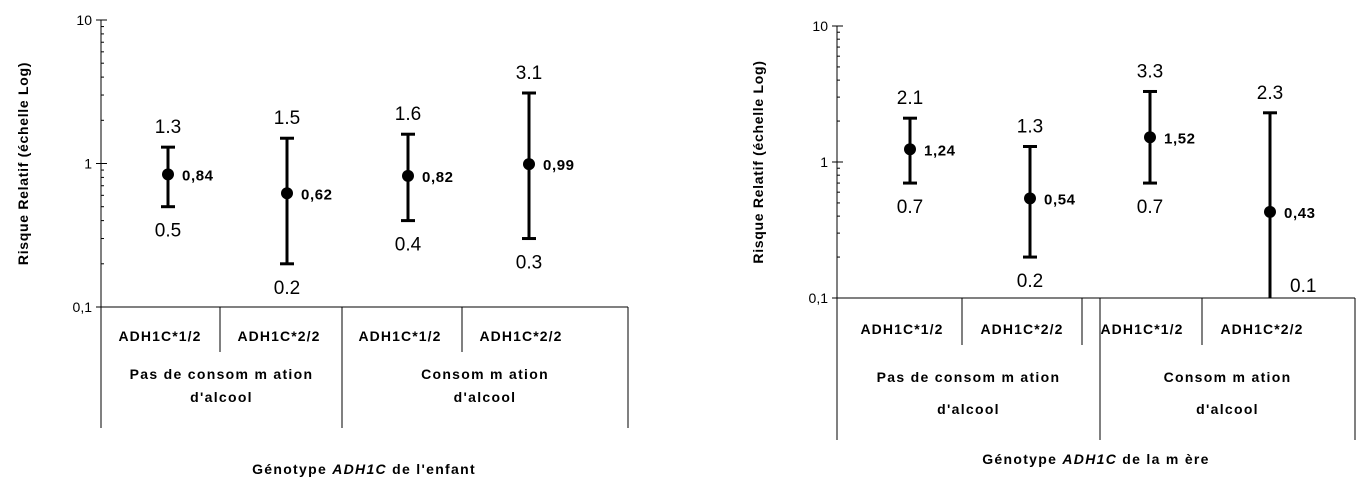 This screenshot has width=1365, height=485. I want to click on x-axis-title: Génotype ADH1C de la m ère, so click(1096, 459).